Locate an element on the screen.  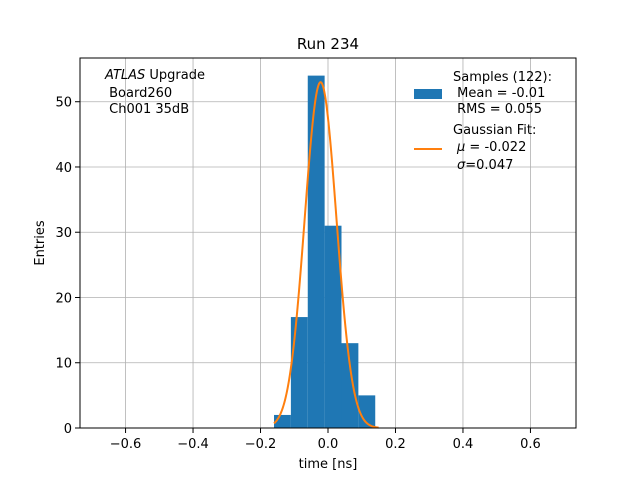
annotation-channel: Ch001 35dB is located at coordinates (147, 109).